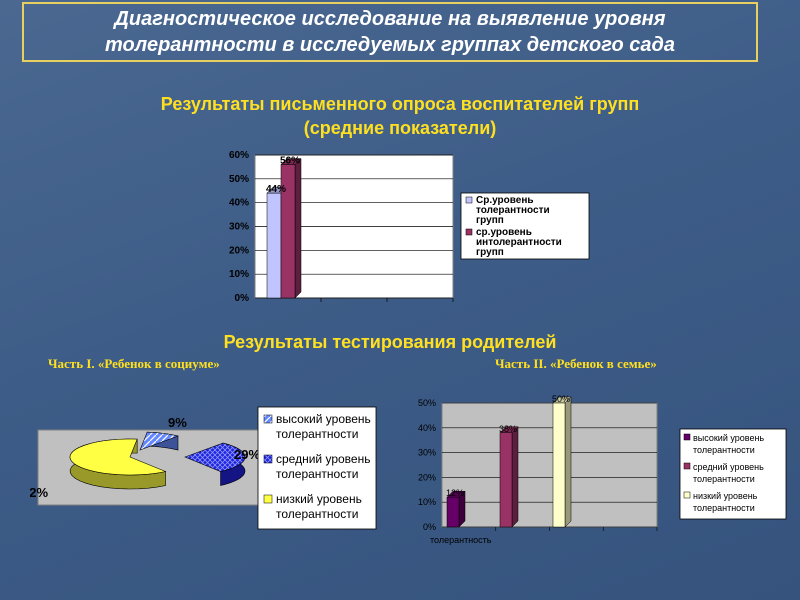 The height and width of the screenshot is (600, 800). Describe the element at coordinates (549, 465) in the screenshot. I see `plot-area` at that location.